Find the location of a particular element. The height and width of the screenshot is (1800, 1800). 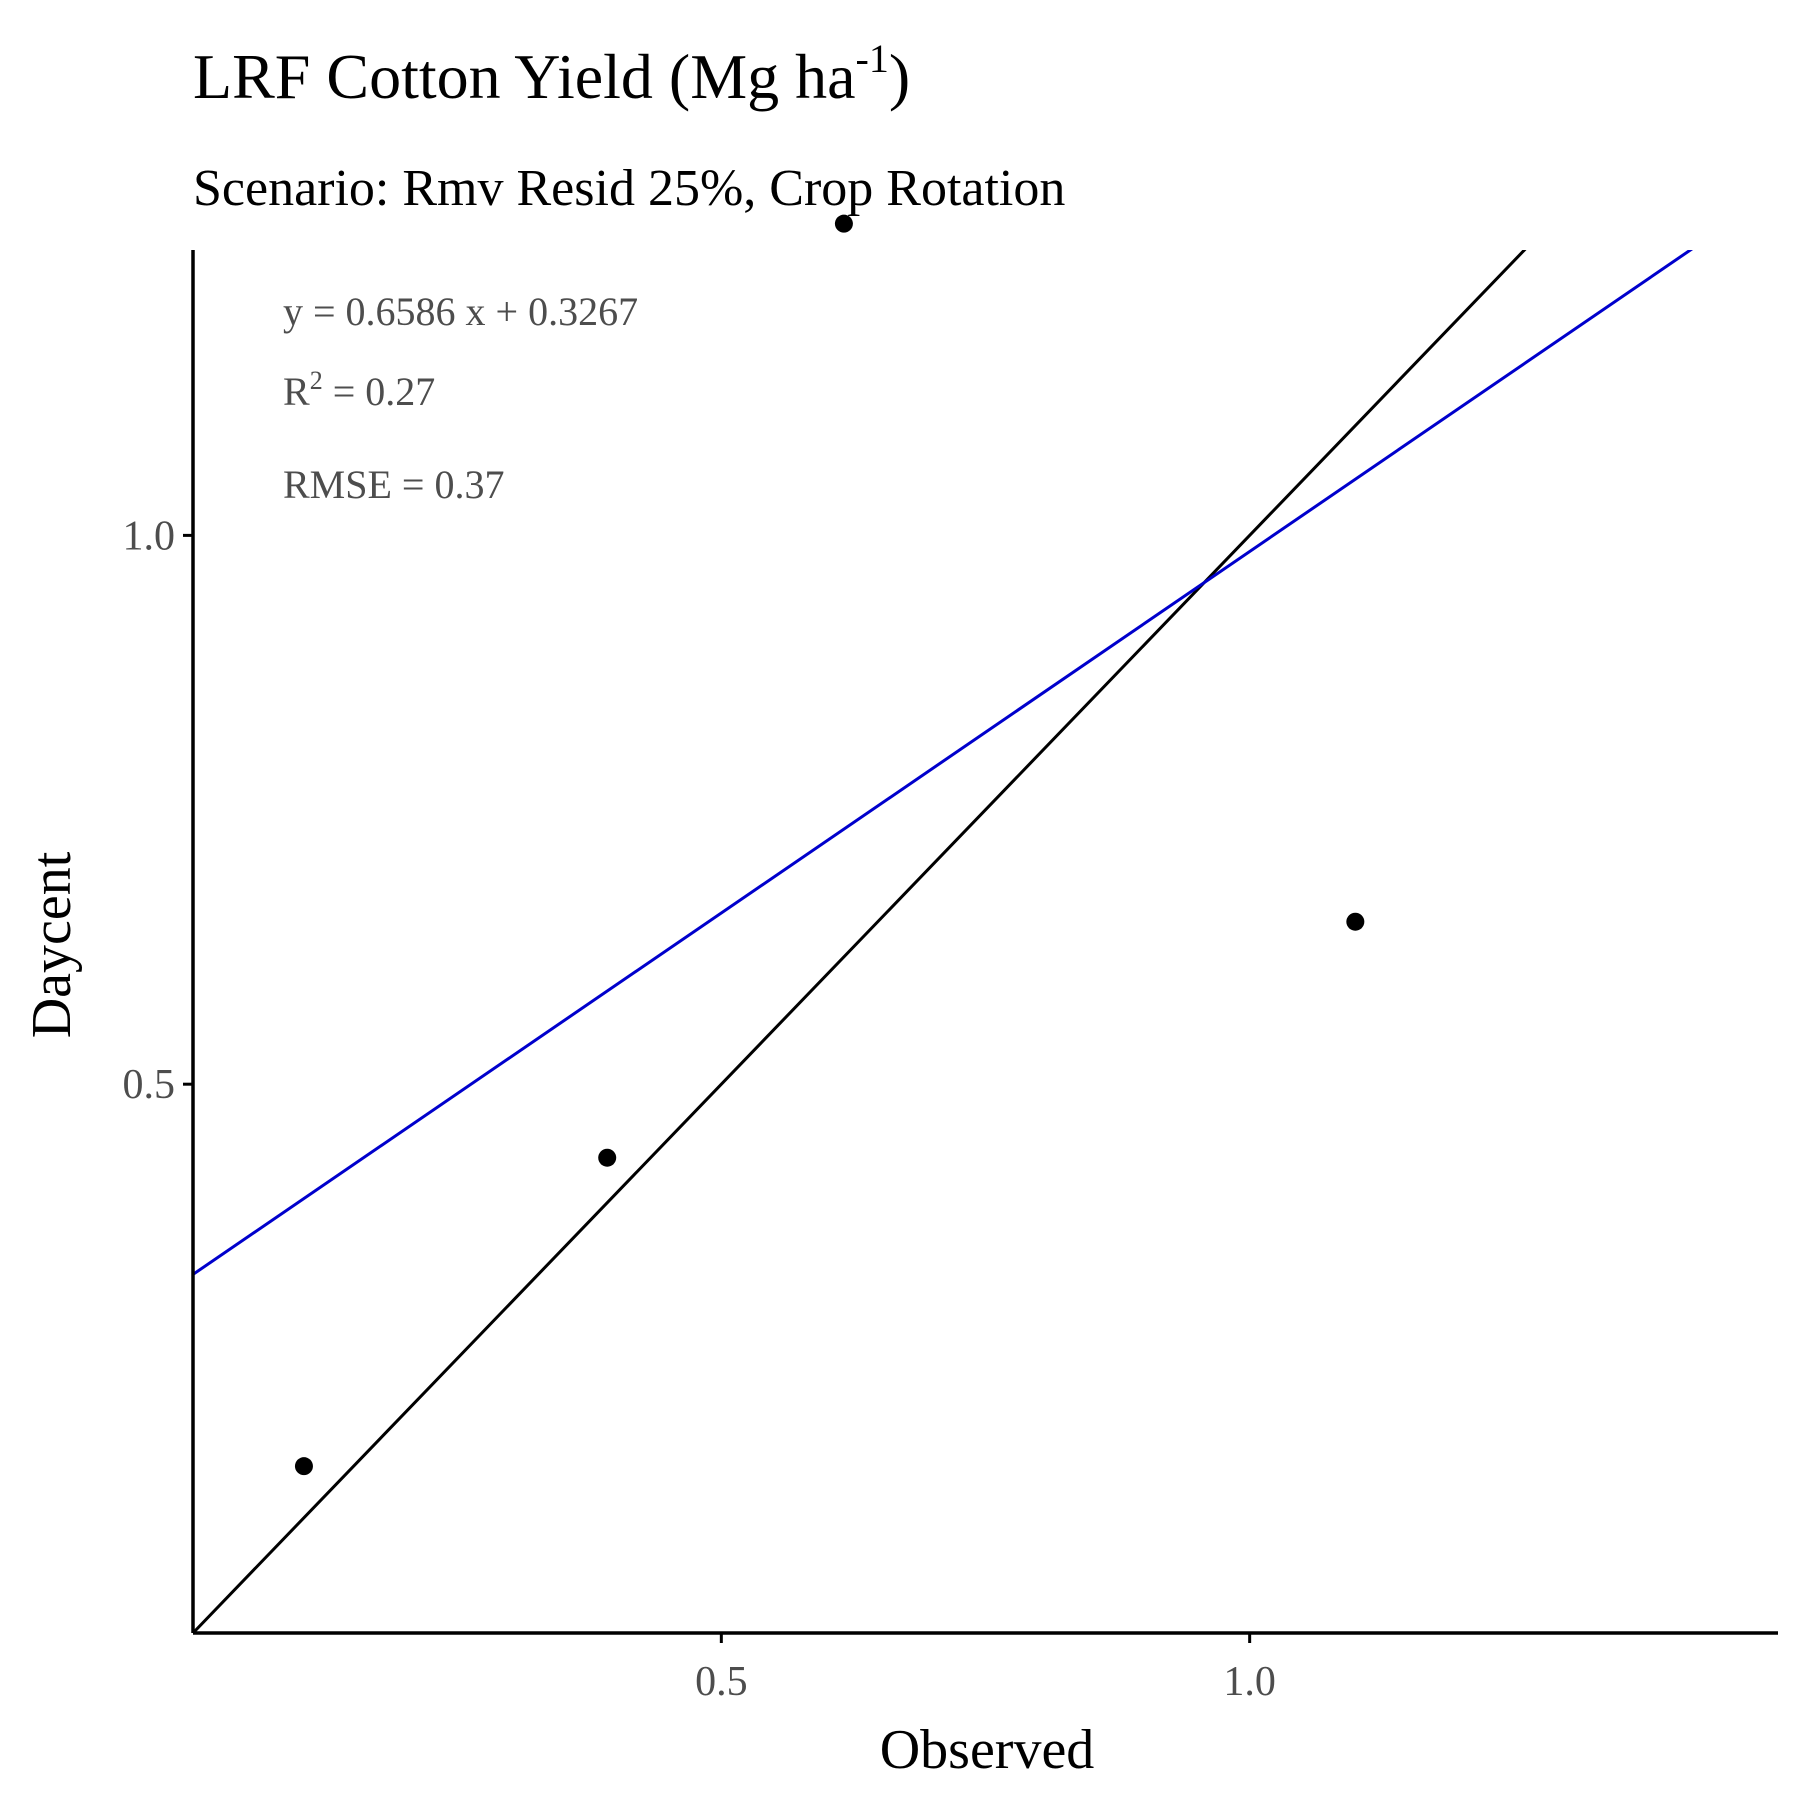

x-tick-label: 1.0 is located at coordinates (1249, 1682).